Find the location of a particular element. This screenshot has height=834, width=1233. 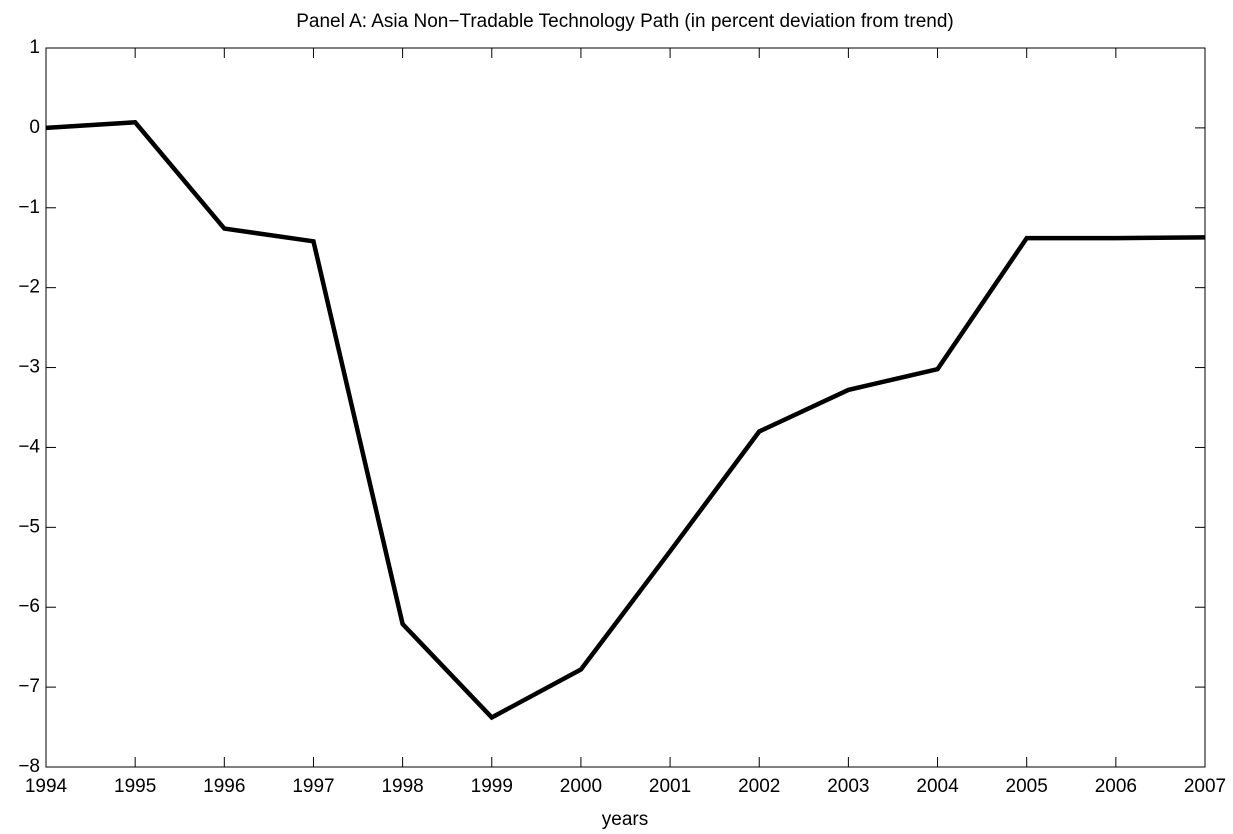

y-tick-label: −8 is located at coordinates (29, 766).